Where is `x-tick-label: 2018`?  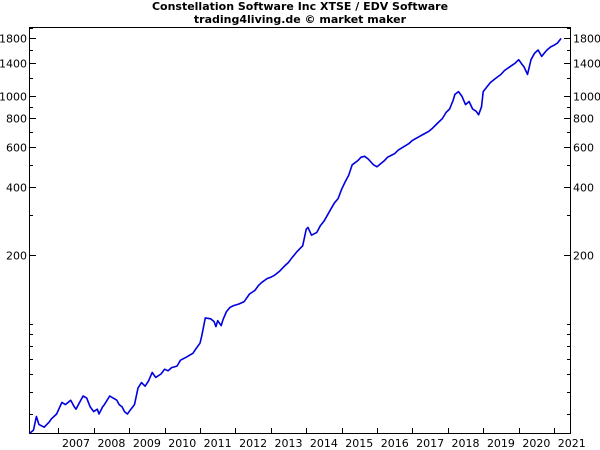 x-tick-label: 2018 is located at coordinates (466, 443).